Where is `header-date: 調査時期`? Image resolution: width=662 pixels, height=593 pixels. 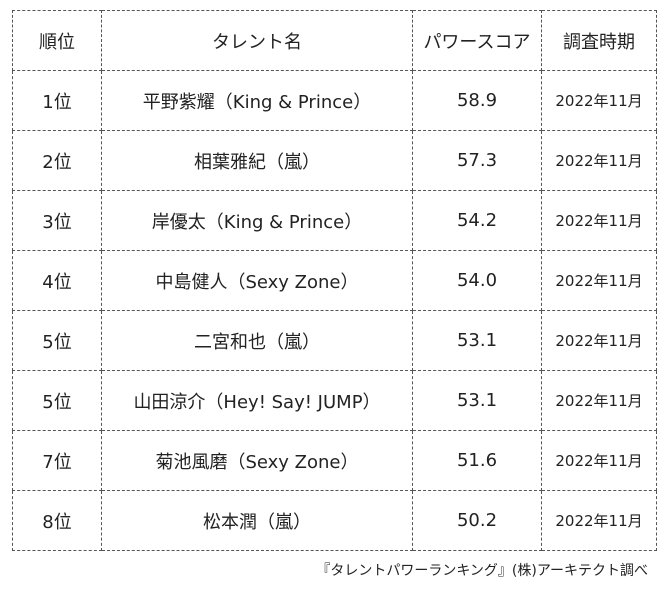 header-date: 調査時期 is located at coordinates (599, 40).